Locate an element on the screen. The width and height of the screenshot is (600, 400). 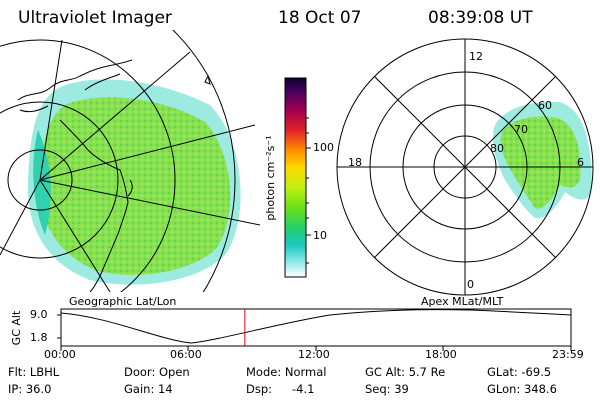
mlt-label-6: 6 is located at coordinates (580, 162).